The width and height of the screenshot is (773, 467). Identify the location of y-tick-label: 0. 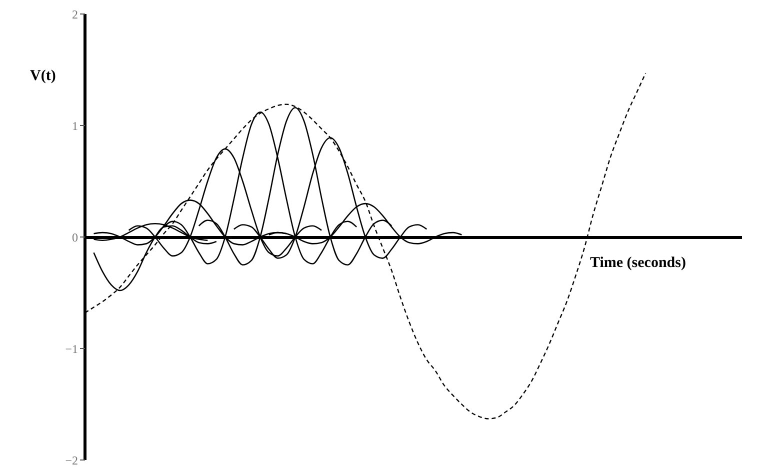
(75, 237).